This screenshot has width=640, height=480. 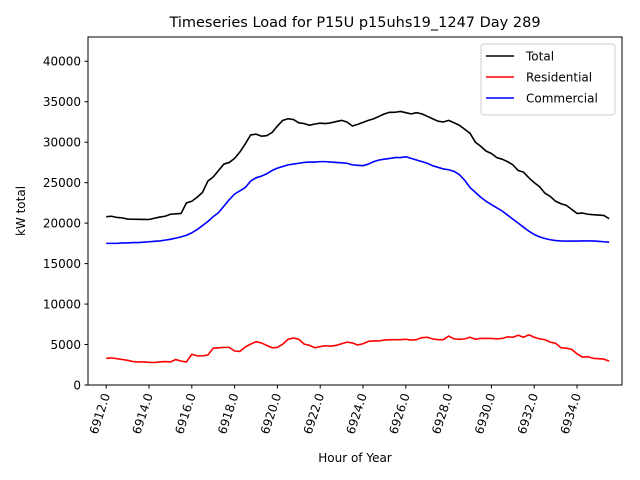 What do you see at coordinates (62, 62) in the screenshot?
I see `y-tick-label: 40000` at bounding box center [62, 62].